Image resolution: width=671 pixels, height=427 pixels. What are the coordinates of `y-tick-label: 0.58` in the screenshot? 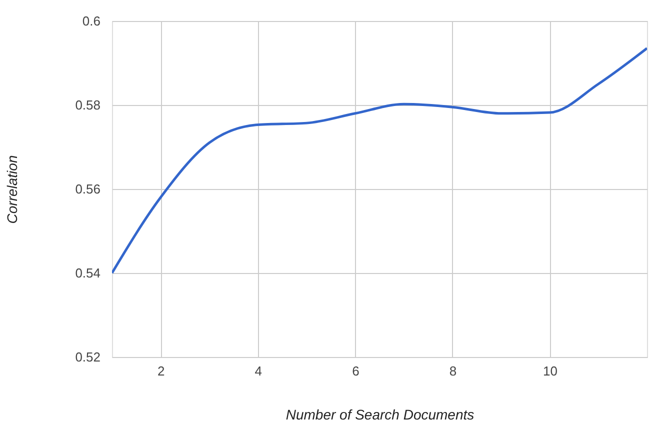 It's located at (87, 105).